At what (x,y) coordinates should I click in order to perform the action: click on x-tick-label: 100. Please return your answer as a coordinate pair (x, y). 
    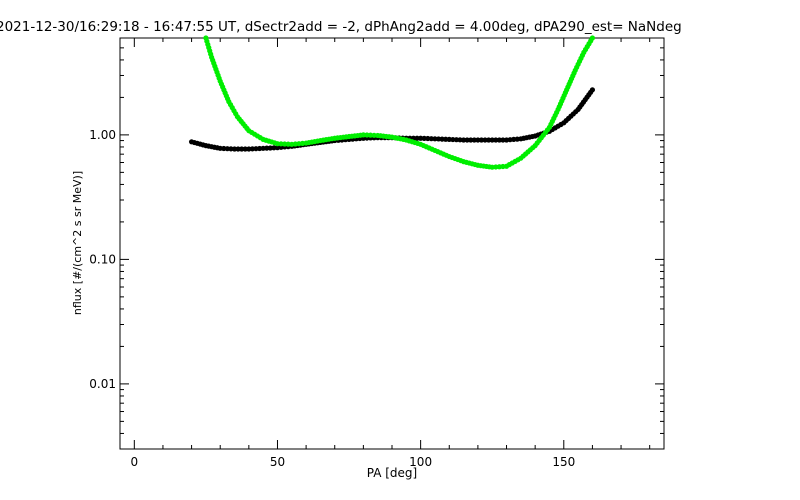
    Looking at the image, I should click on (420, 462).